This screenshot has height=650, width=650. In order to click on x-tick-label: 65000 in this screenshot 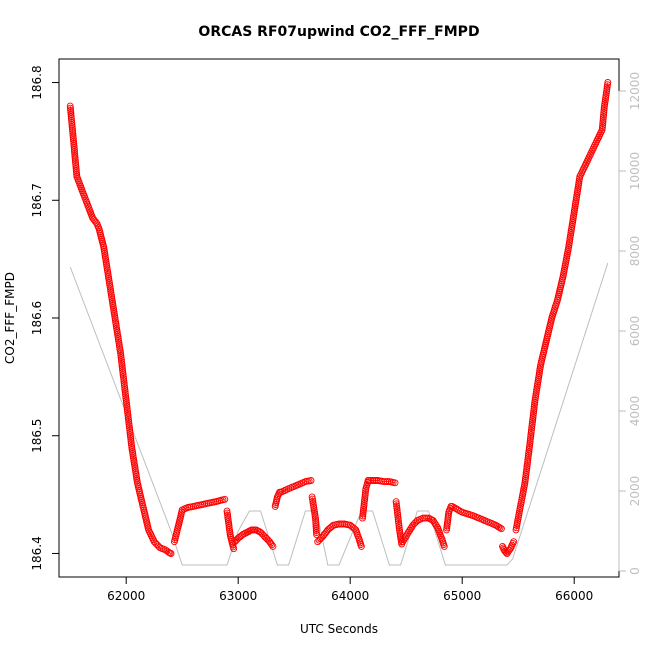, I will do `click(462, 596)`.